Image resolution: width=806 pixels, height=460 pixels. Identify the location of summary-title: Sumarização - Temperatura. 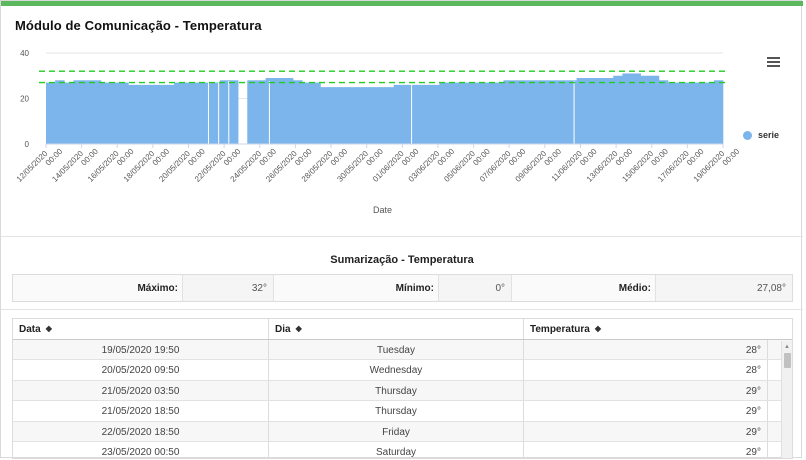
(402, 260).